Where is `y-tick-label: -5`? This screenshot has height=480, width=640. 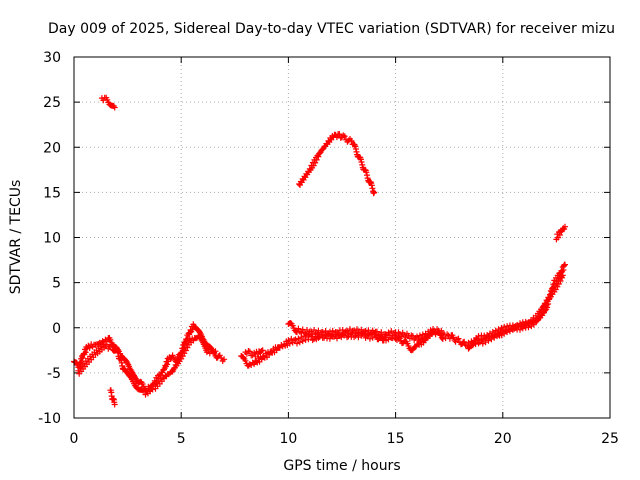 y-tick-label: -5 is located at coordinates (54, 374).